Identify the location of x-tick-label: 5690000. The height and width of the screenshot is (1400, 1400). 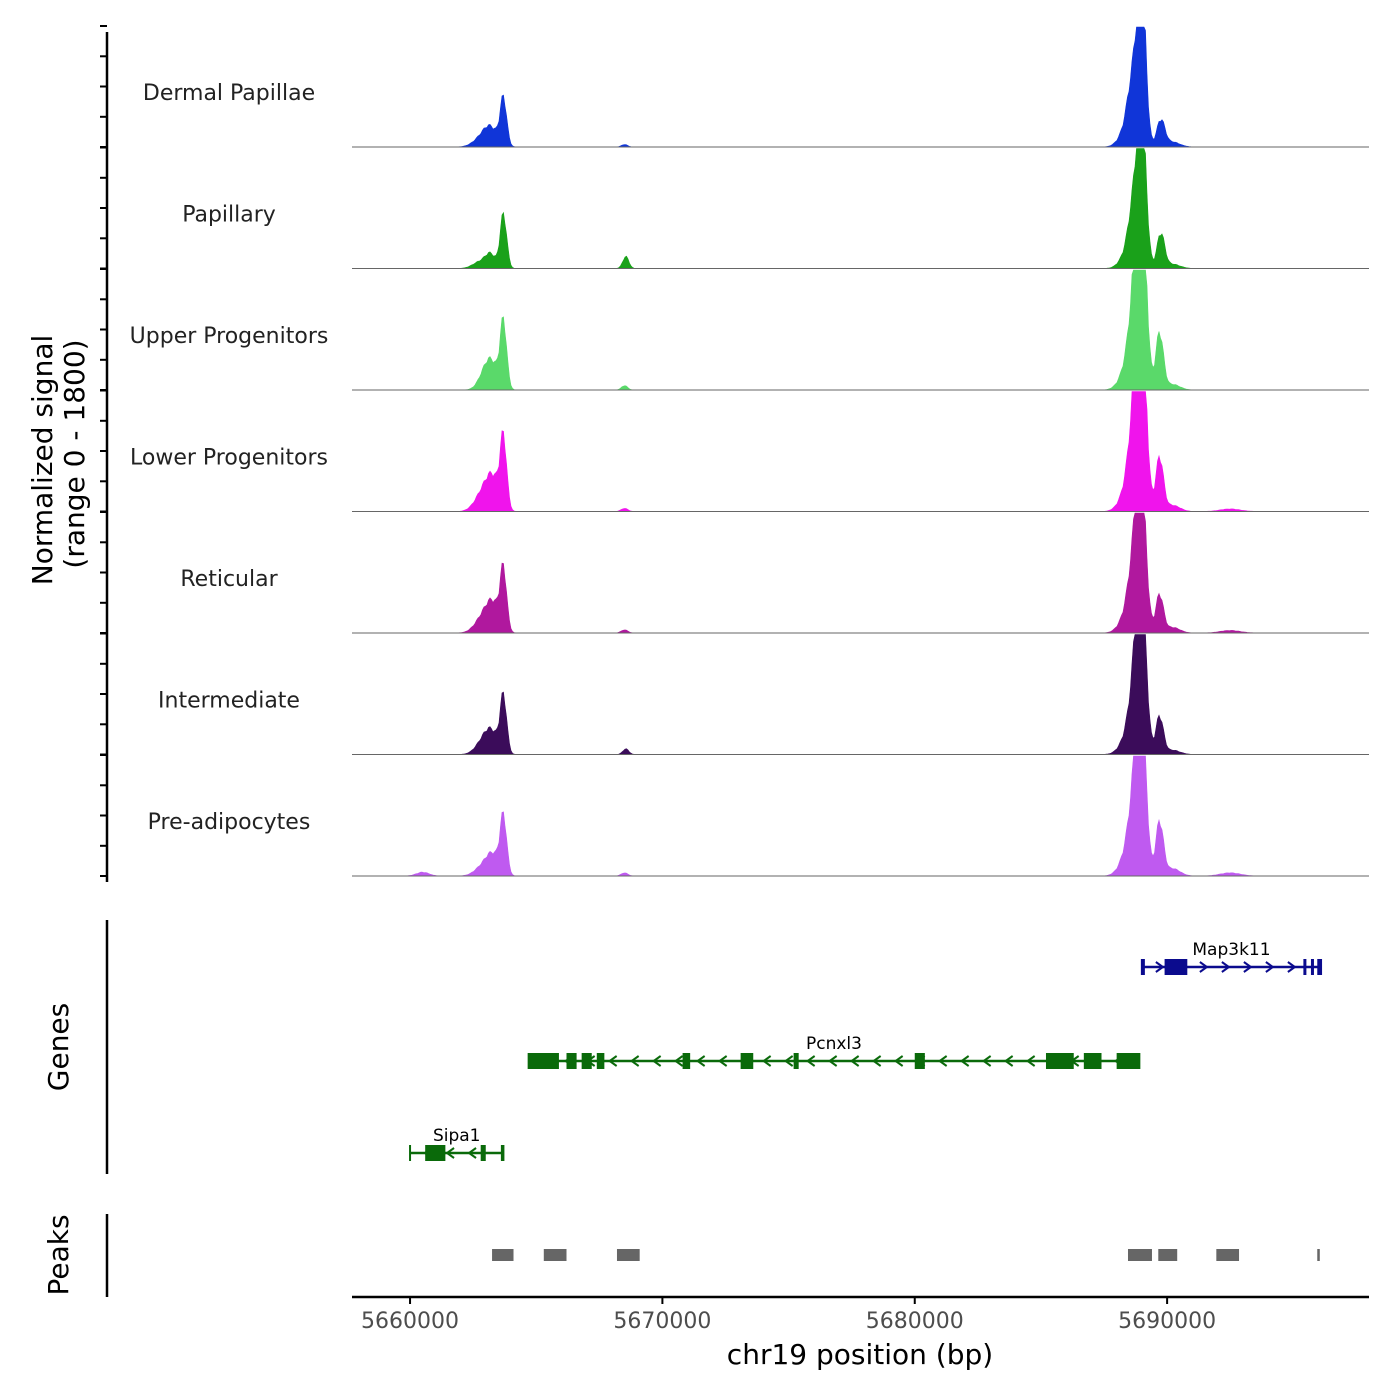
(1167, 1321).